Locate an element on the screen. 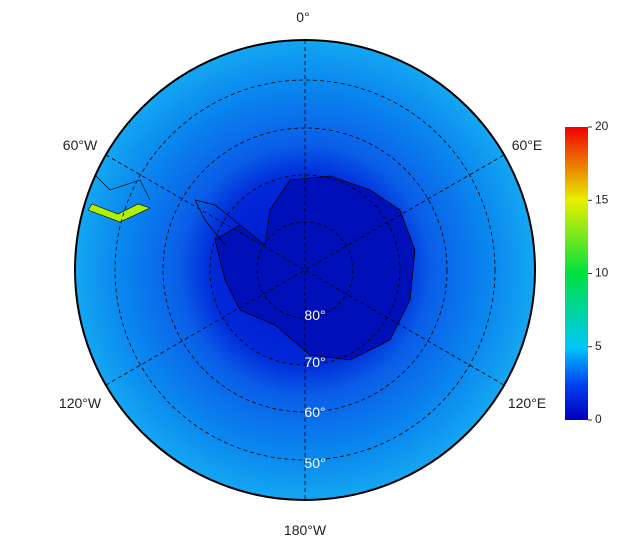 The width and height of the screenshot is (625, 552). colorbar-tick-label: 10 is located at coordinates (602, 273).